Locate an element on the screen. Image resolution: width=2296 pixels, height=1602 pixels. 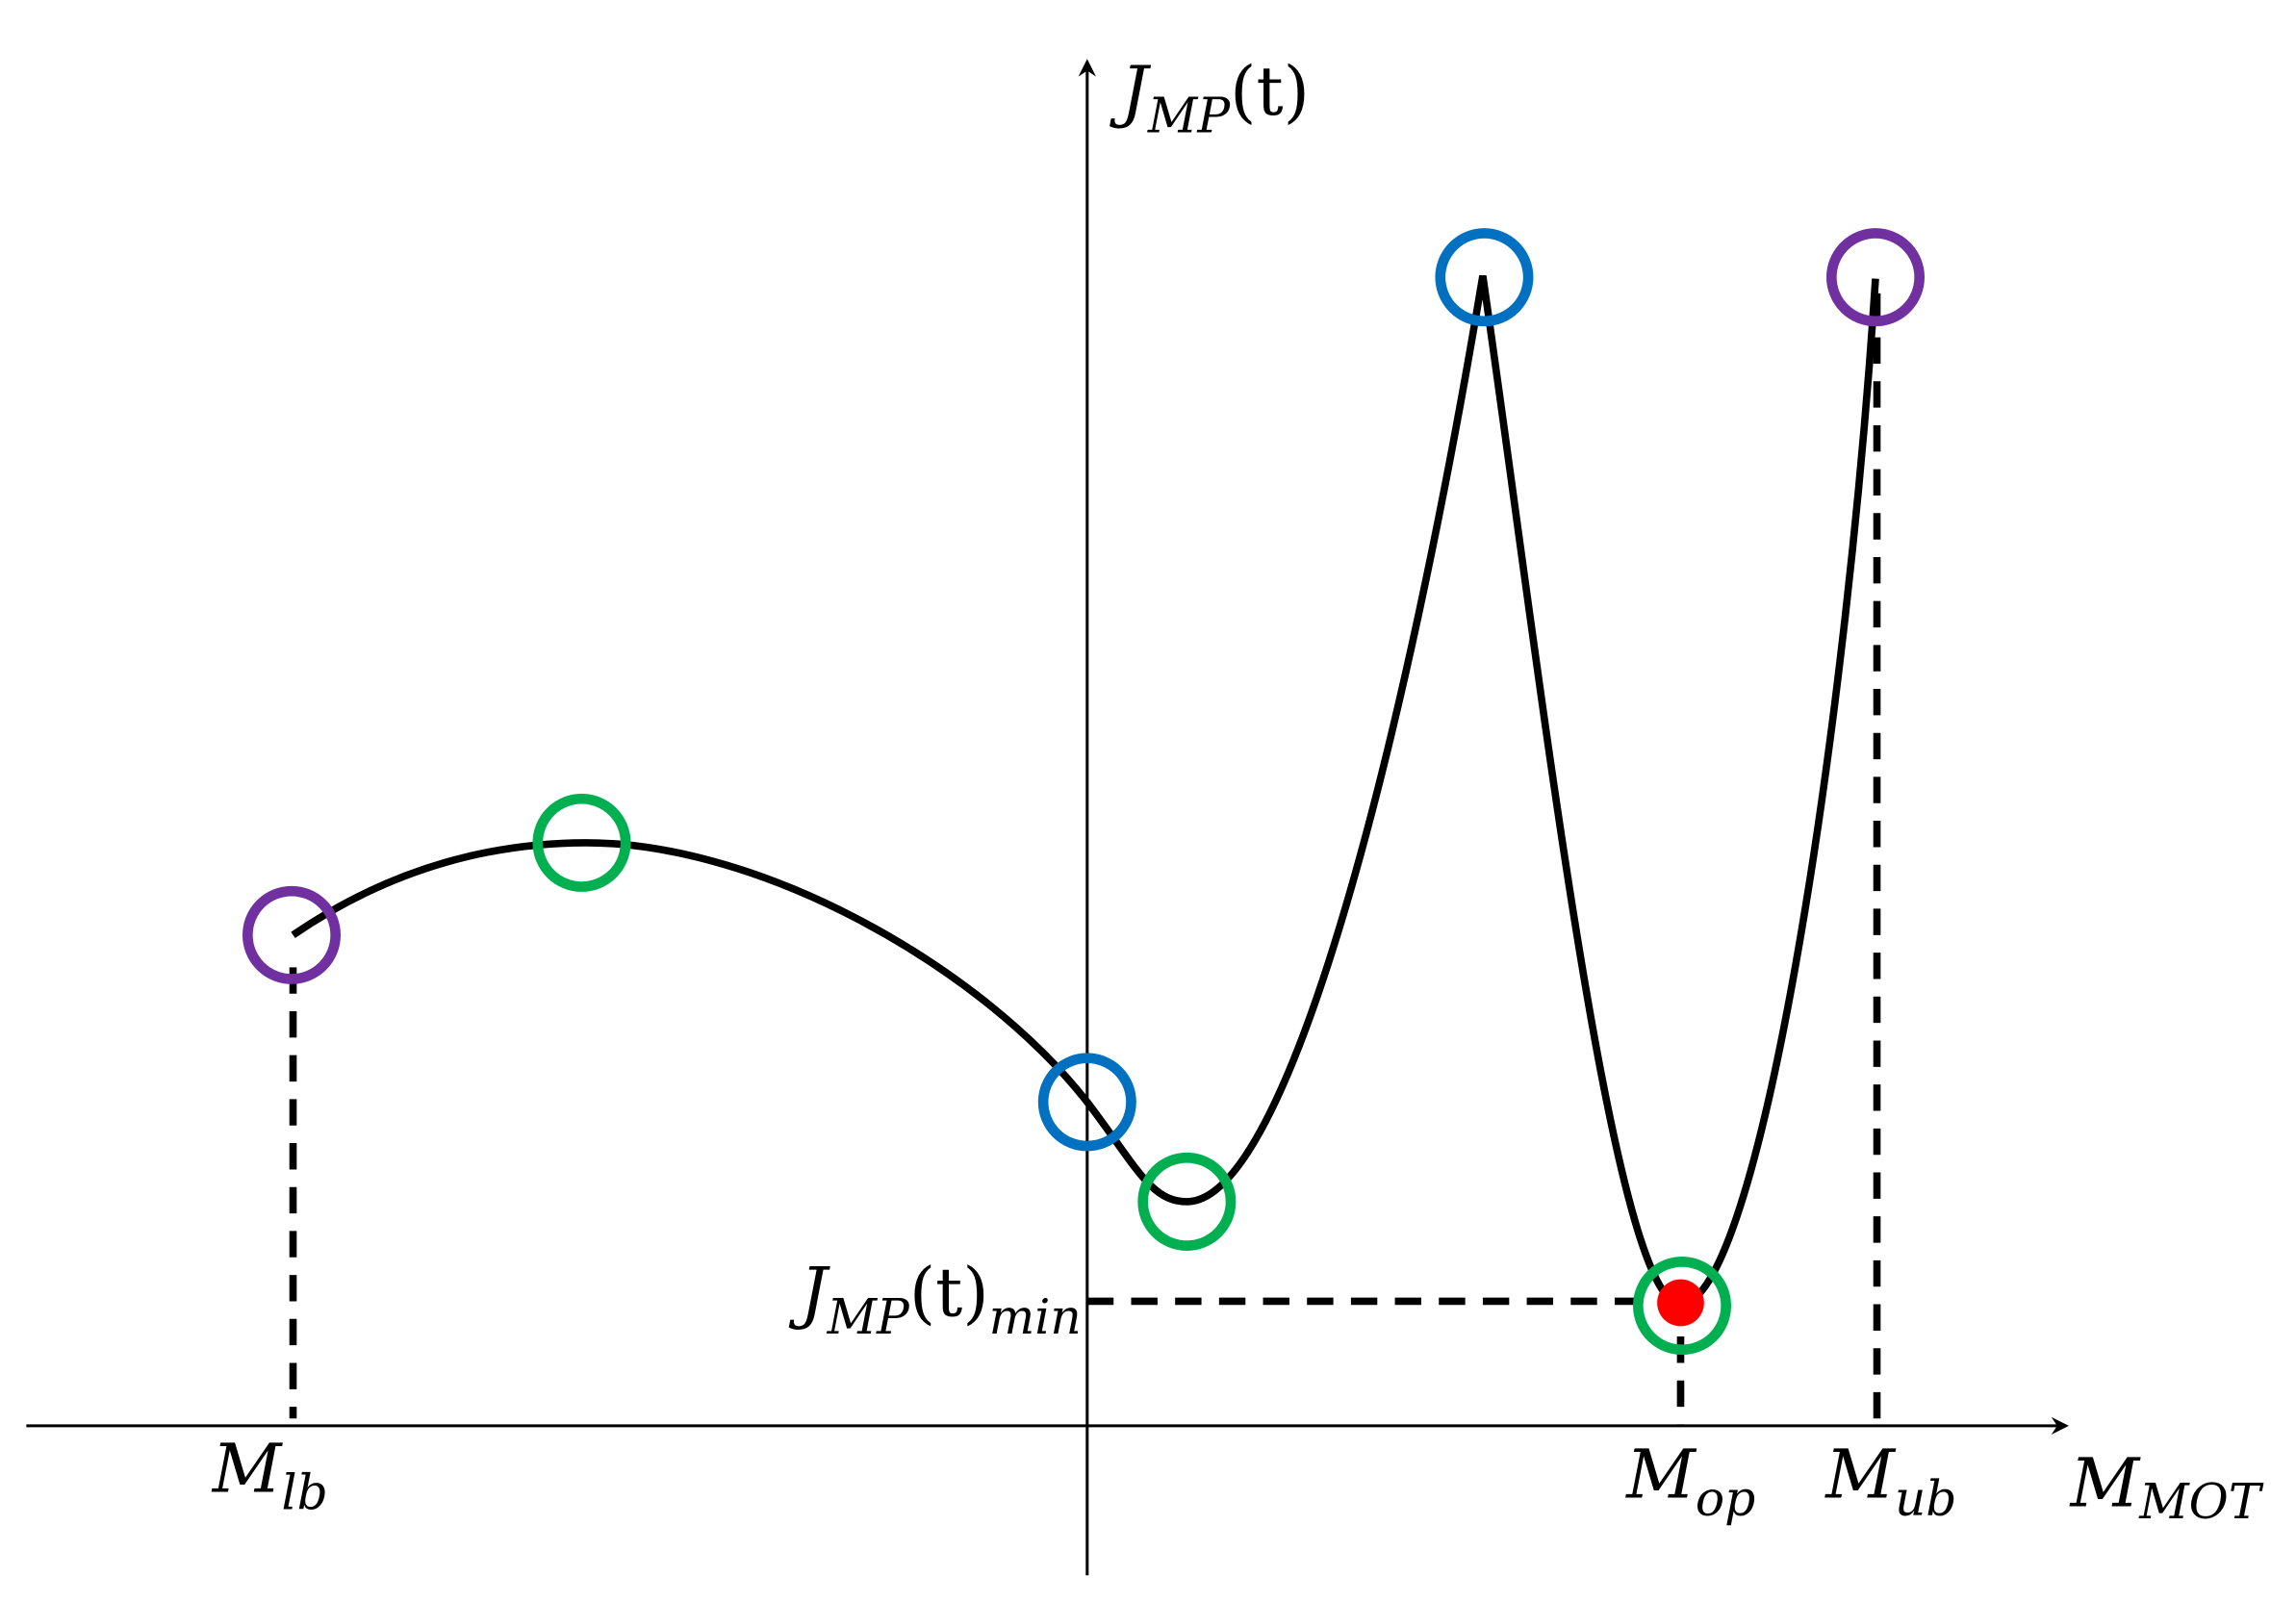
label-part: min is located at coordinates (1035, 1316).